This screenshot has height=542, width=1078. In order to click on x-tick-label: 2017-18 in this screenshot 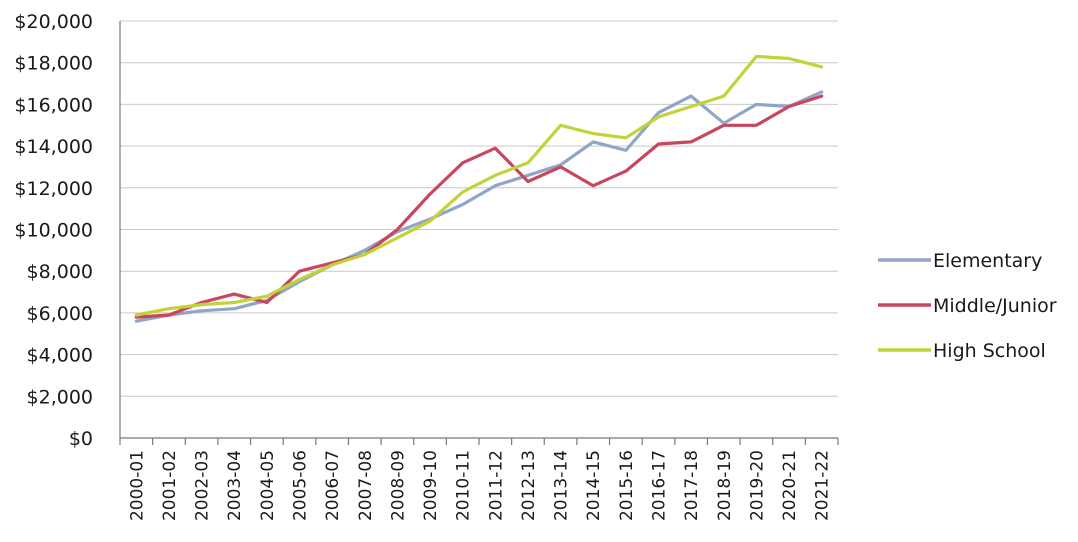, I will do `click(692, 485)`.